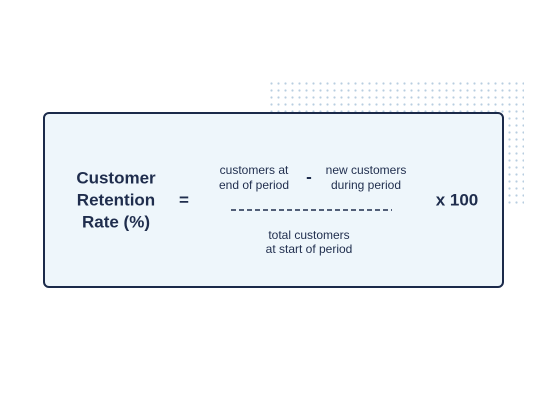 The height and width of the screenshot is (405, 547). Describe the element at coordinates (116, 199) in the screenshot. I see `label-line: Retention` at that location.